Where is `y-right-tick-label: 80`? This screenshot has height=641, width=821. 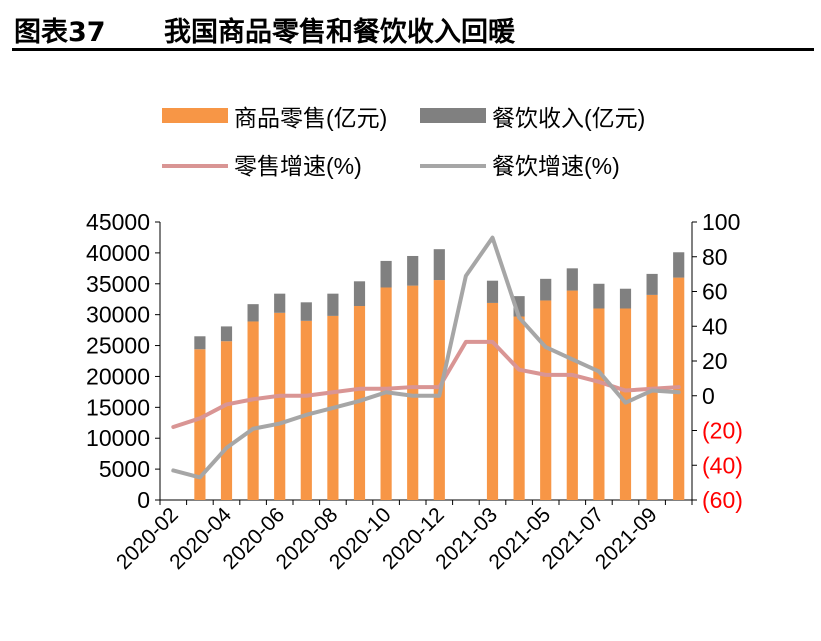
y-right-tick-label: 80 is located at coordinates (715, 257).